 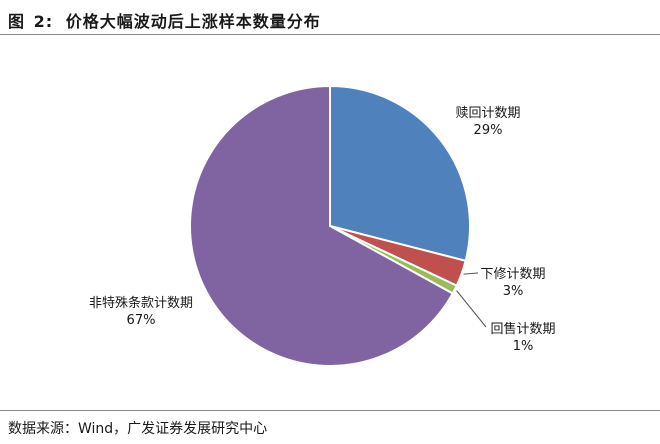 I want to click on chart-title: 价格大幅波动后上涨样本数量分布, so click(x=193, y=21).